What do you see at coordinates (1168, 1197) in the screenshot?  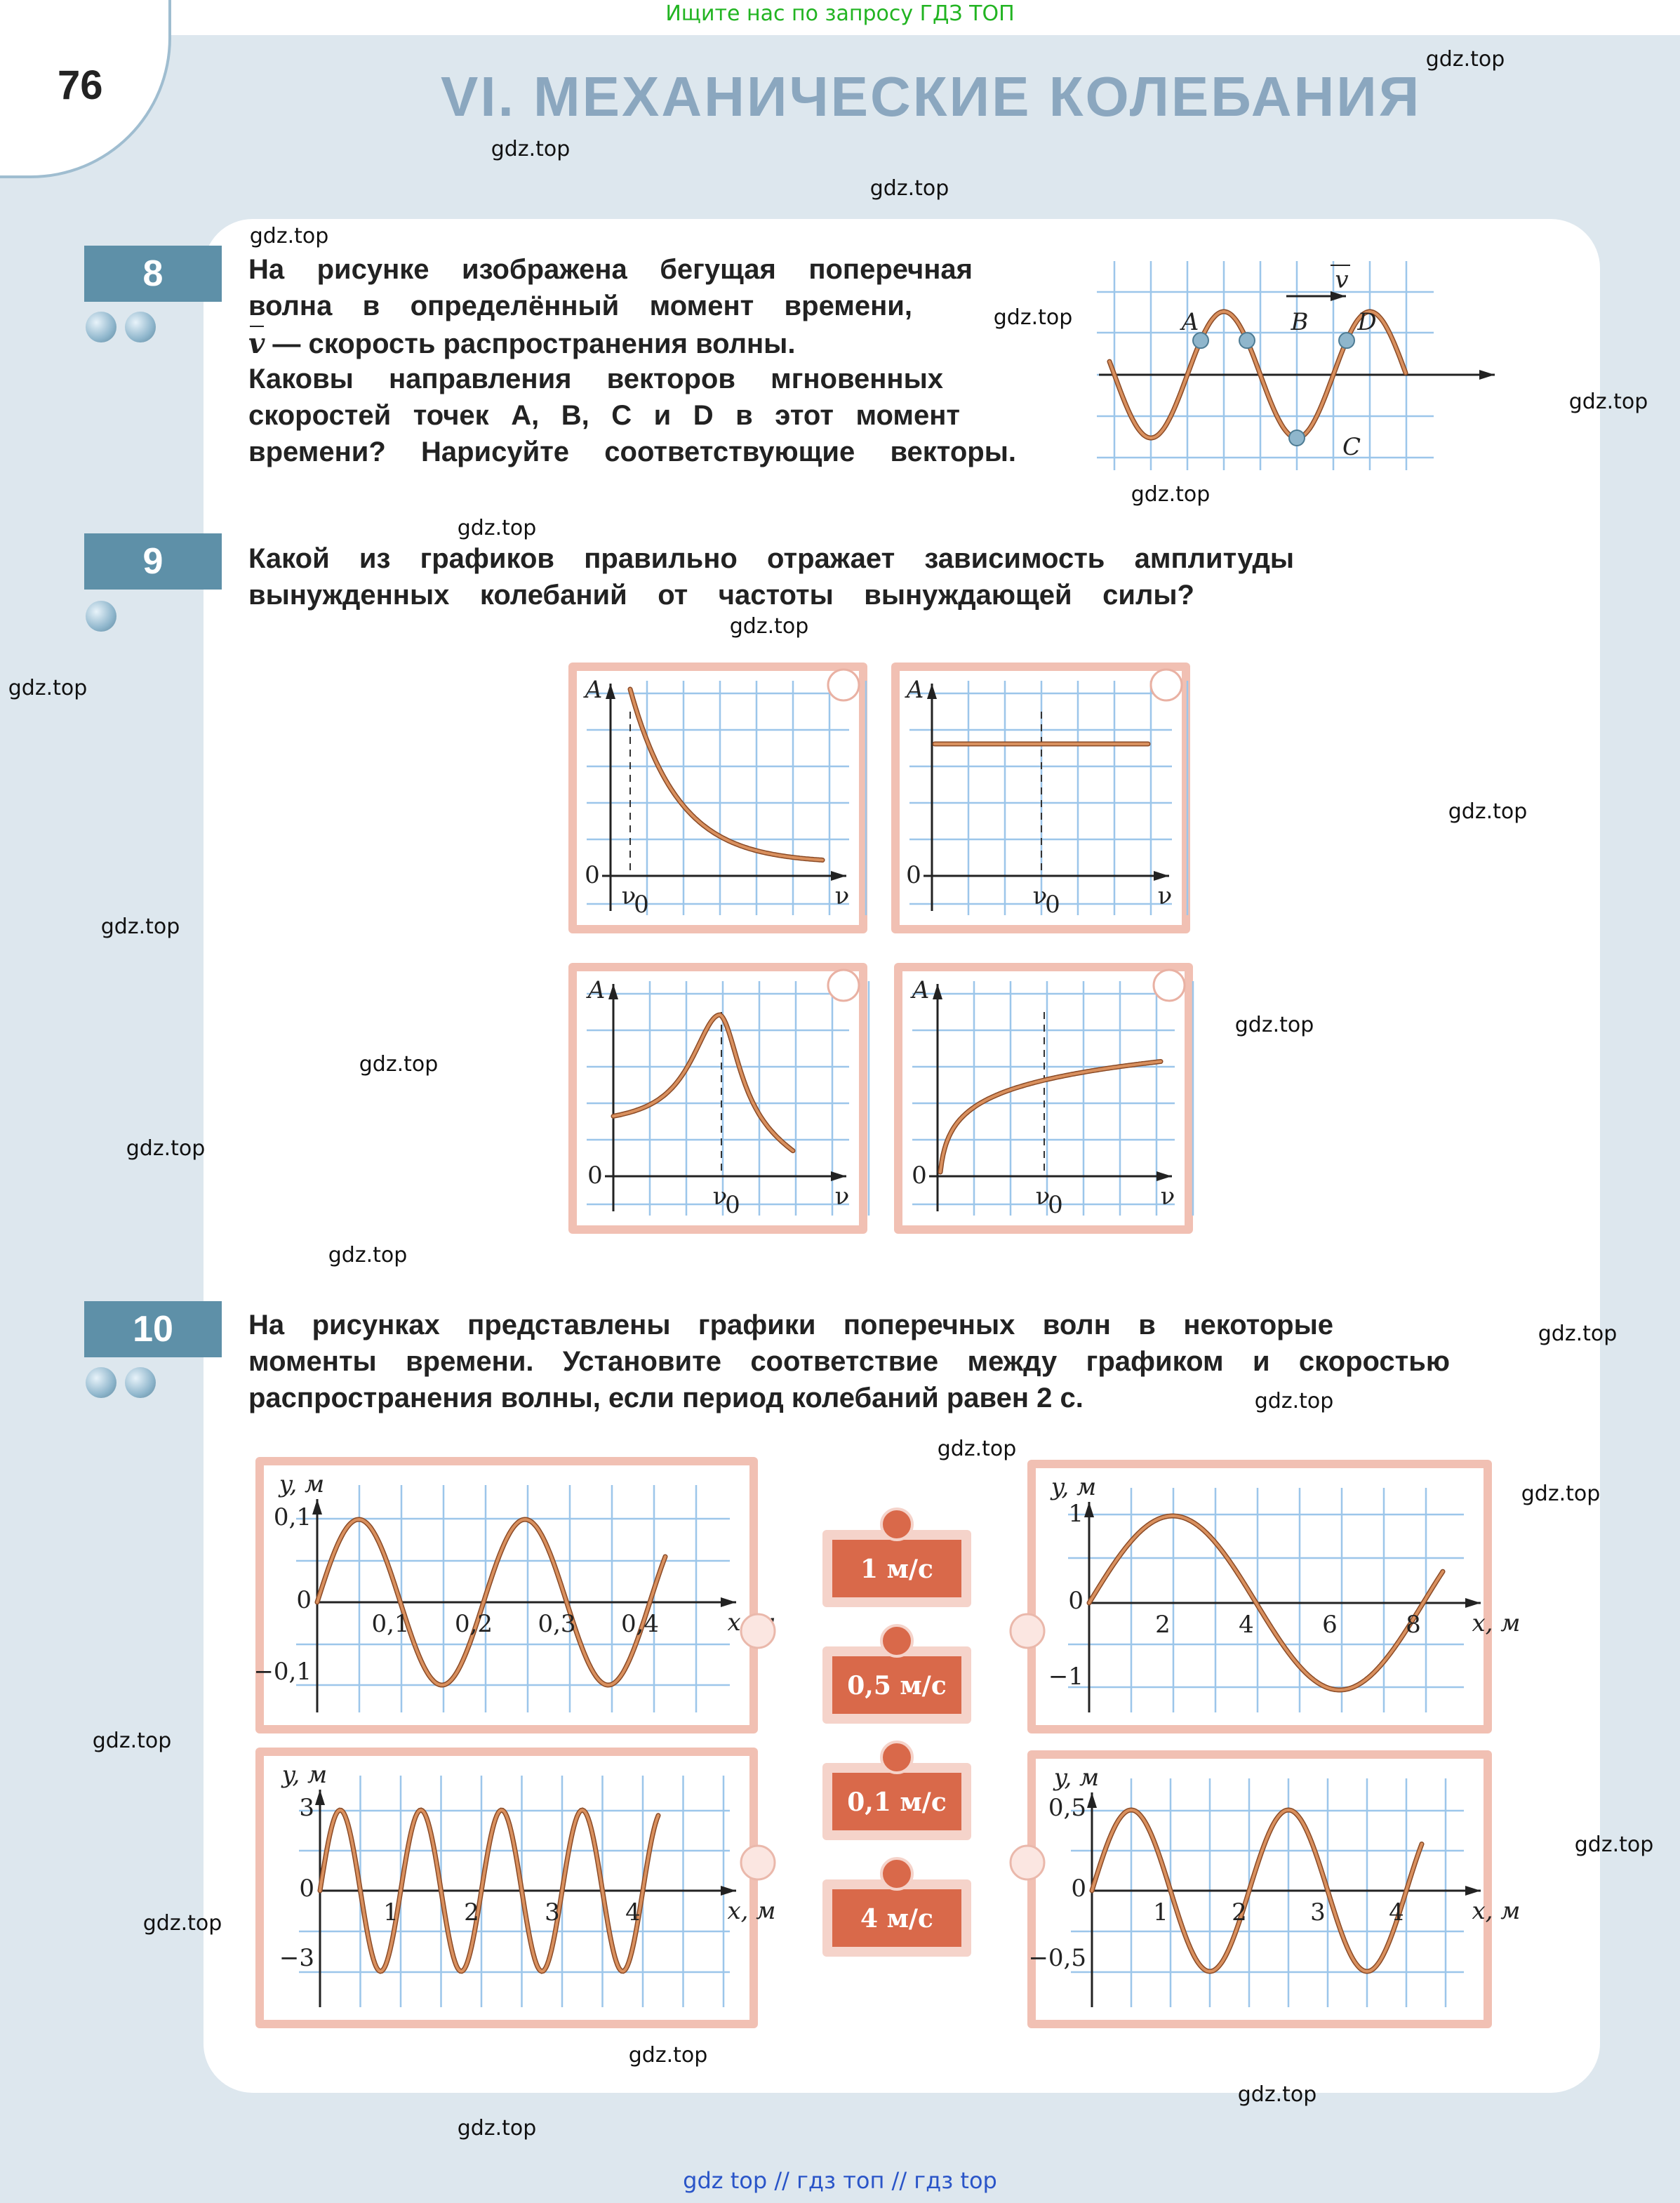 I see `amplitude-graph-4-x-label: ν` at bounding box center [1168, 1197].